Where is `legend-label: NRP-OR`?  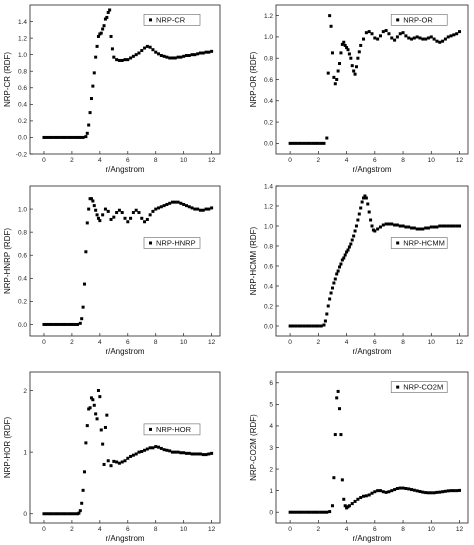 legend-label: NRP-OR is located at coordinates (418, 20).